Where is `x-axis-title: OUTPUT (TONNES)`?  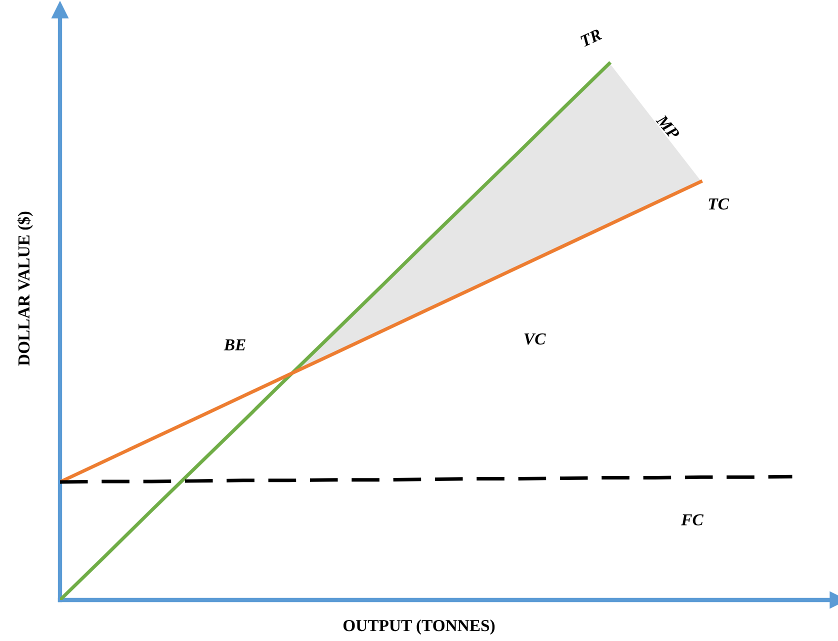
x-axis-title: OUTPUT (TONNES) is located at coordinates (419, 627).